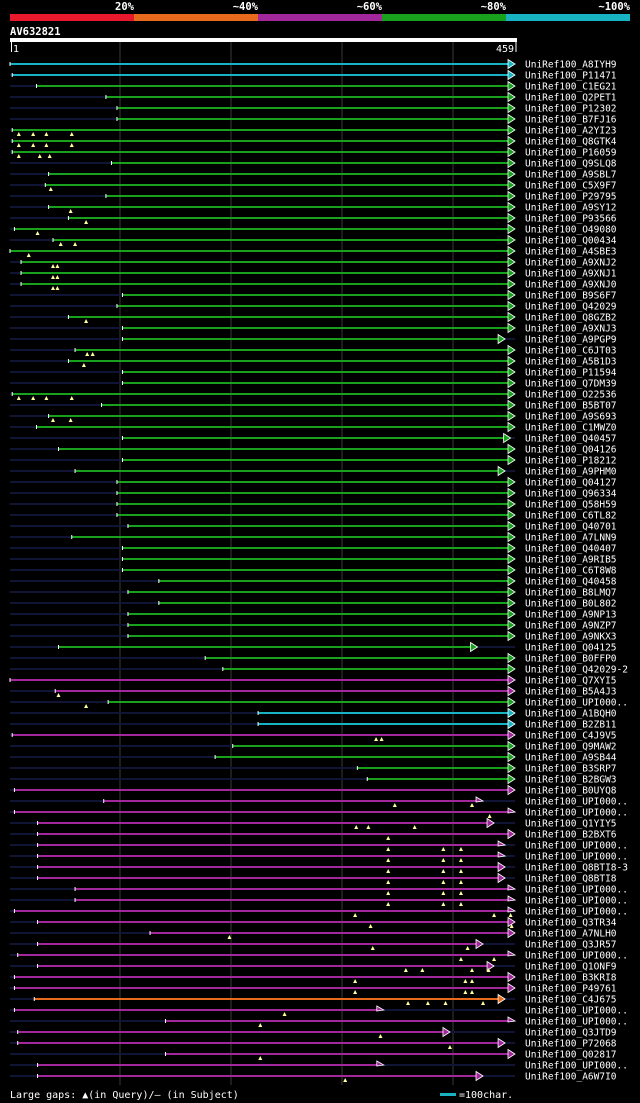 The width and height of the screenshot is (640, 1103). Describe the element at coordinates (571, 1077) in the screenshot. I see `hit-label: UniRef100_A6W7I0` at that location.